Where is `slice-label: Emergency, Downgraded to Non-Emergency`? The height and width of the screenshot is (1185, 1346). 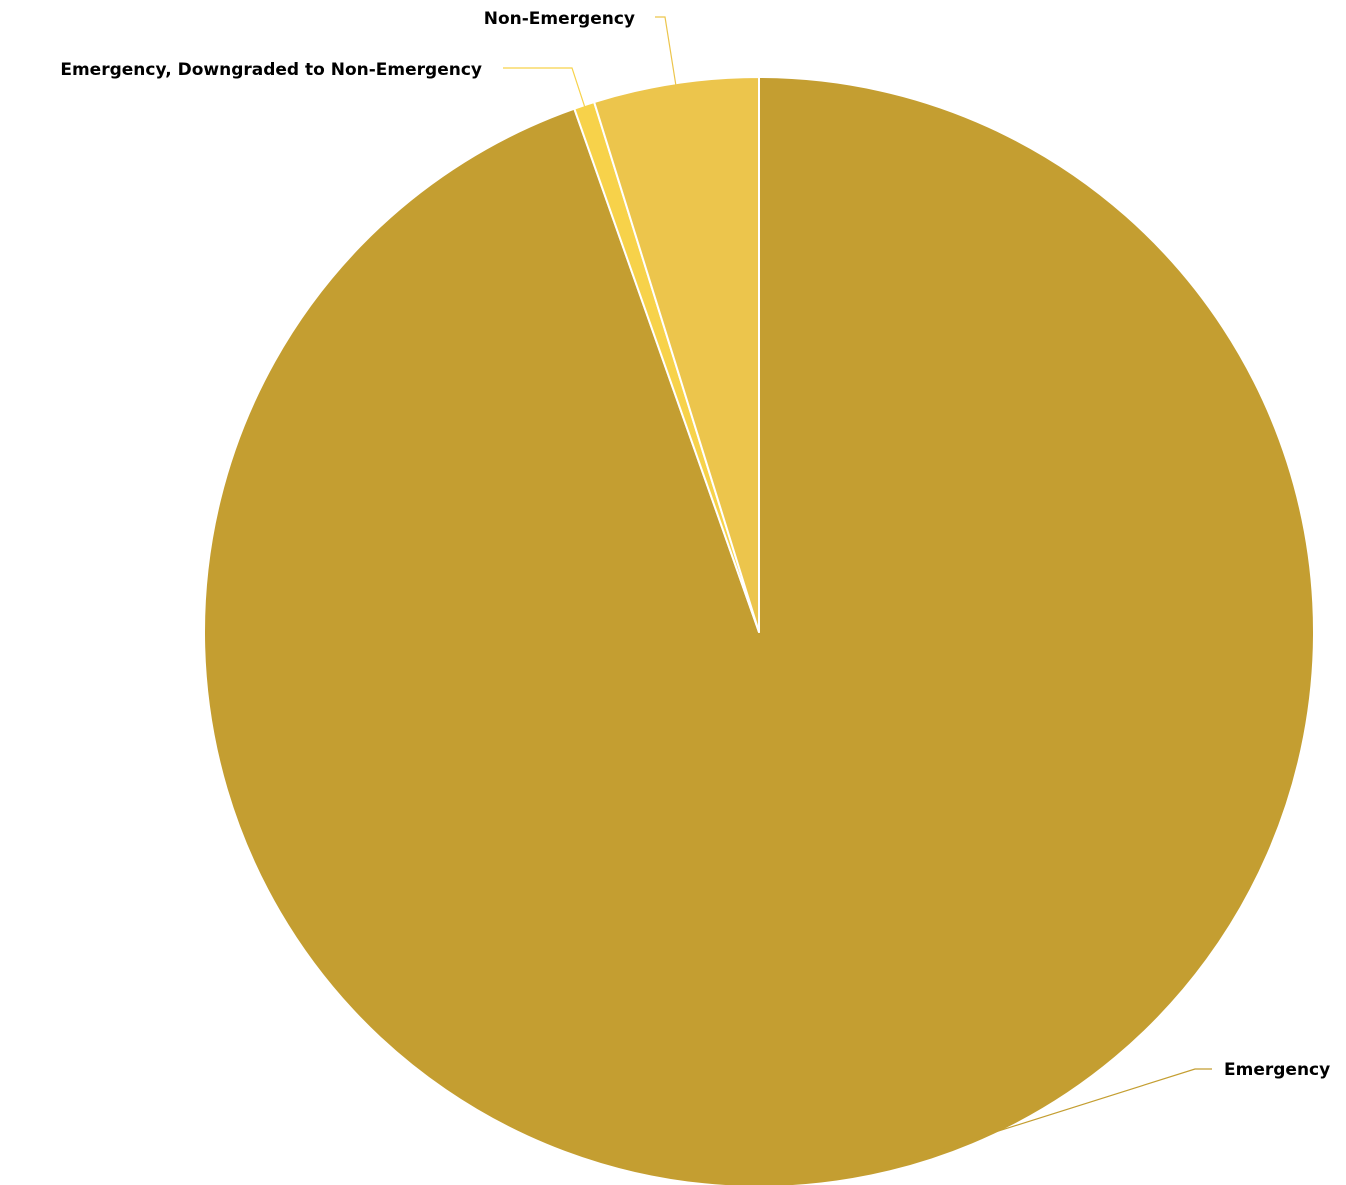
slice-label: Emergency, Downgraded to Non-Emergency is located at coordinates (271, 70).